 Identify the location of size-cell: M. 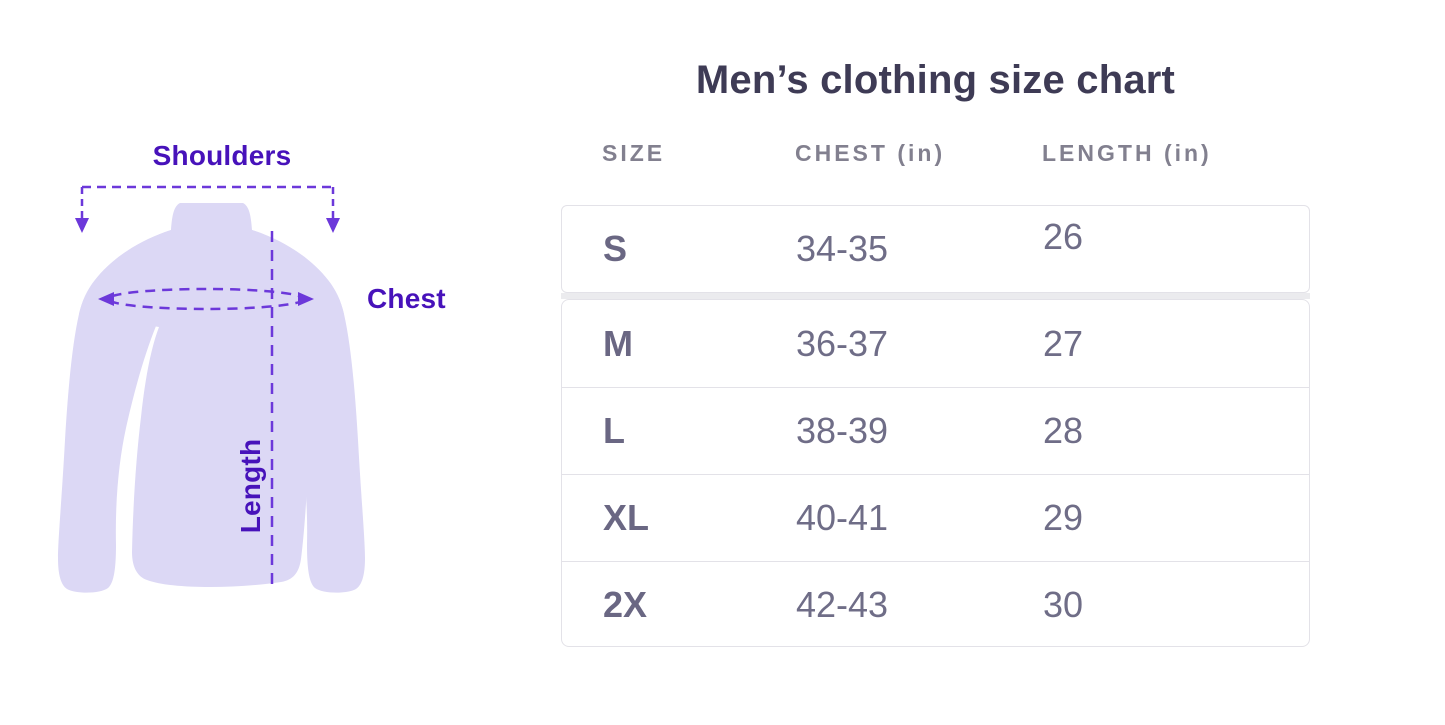
(618, 343).